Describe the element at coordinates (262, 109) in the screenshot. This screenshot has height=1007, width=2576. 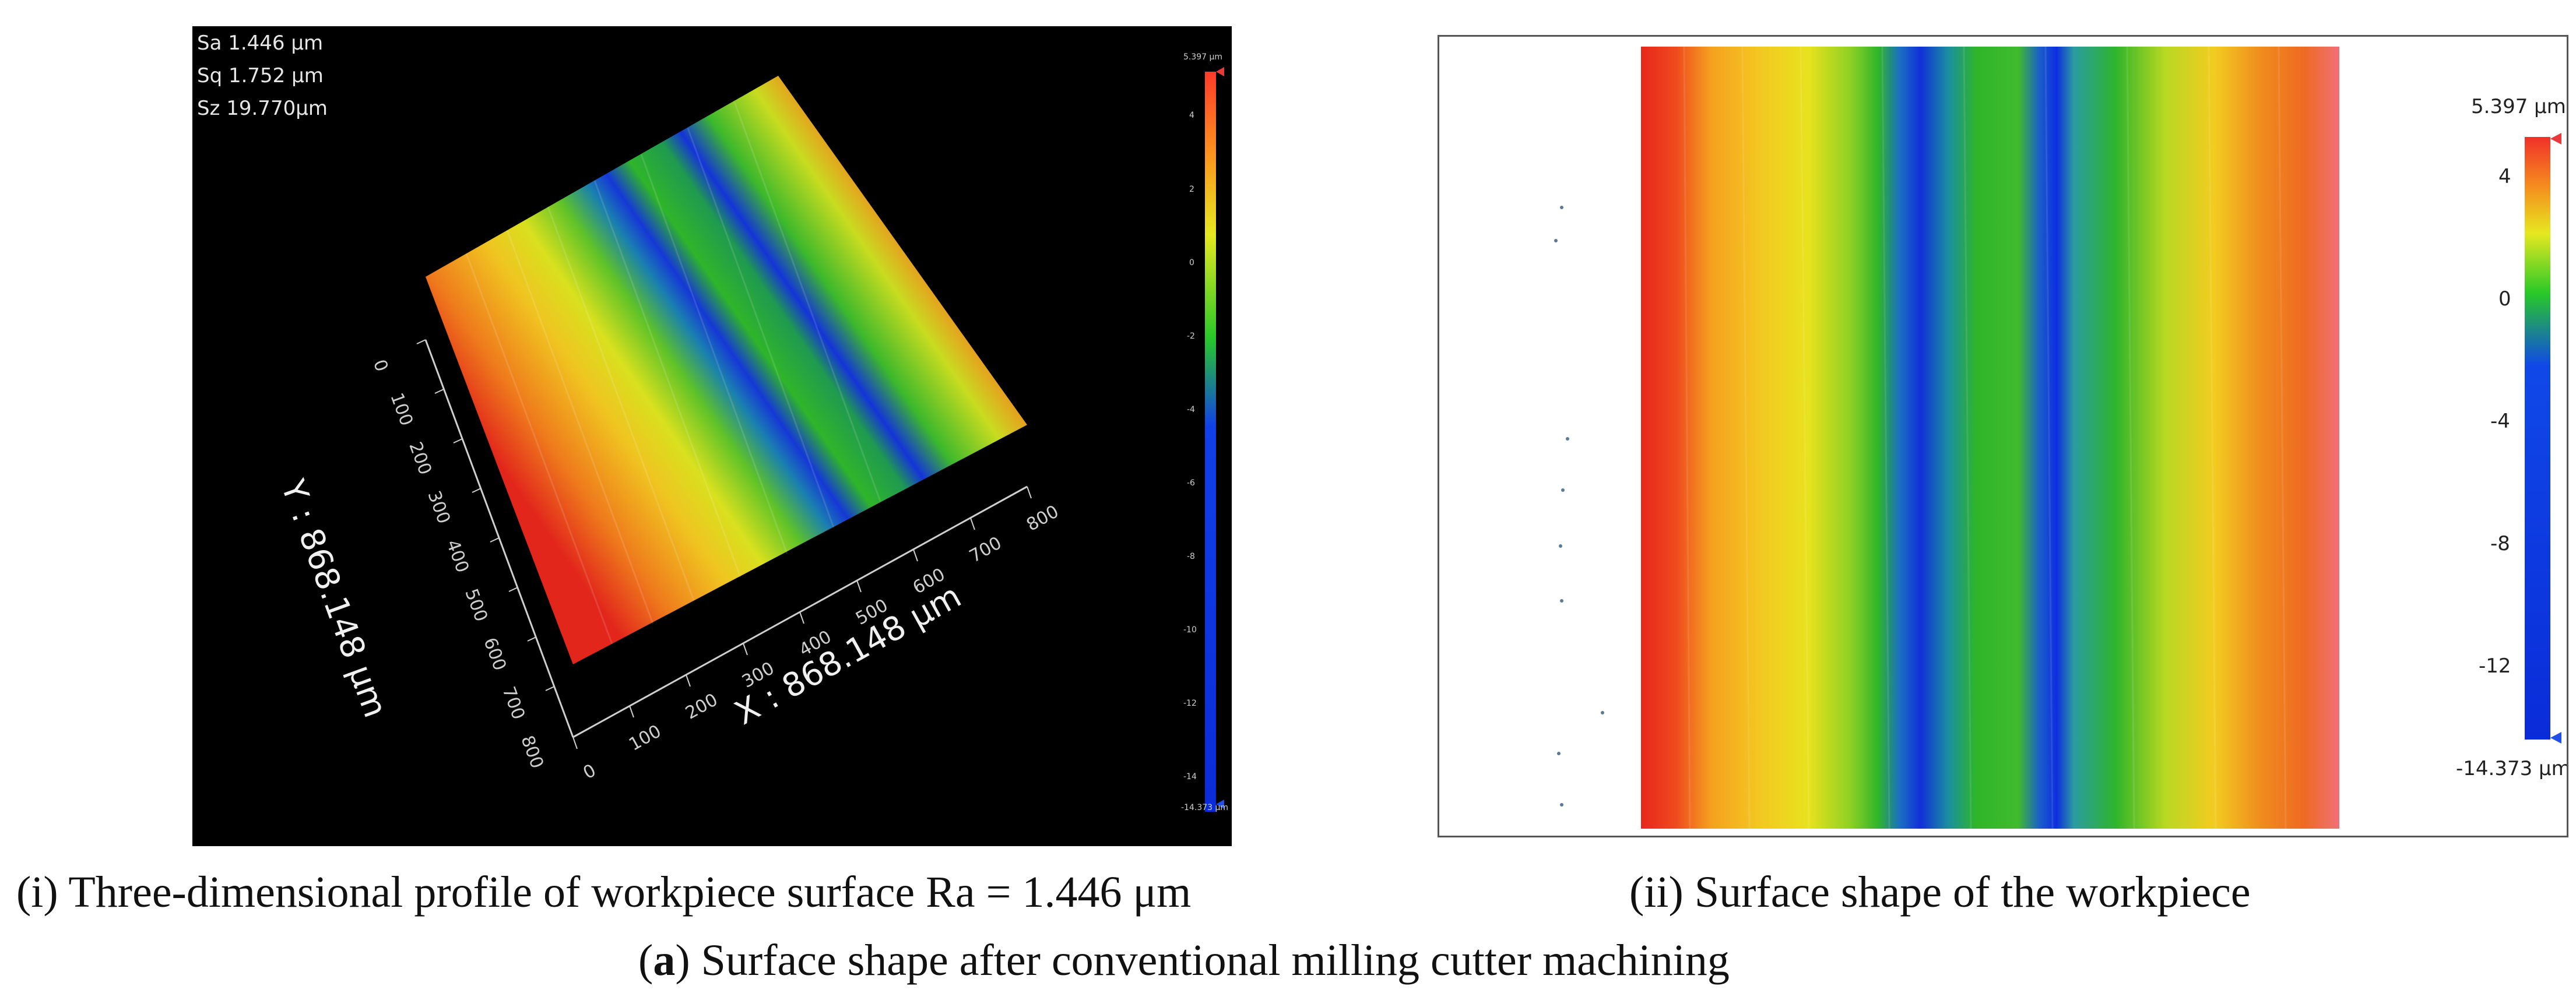
I see `stat-sz: Sz 19.770μm` at that location.